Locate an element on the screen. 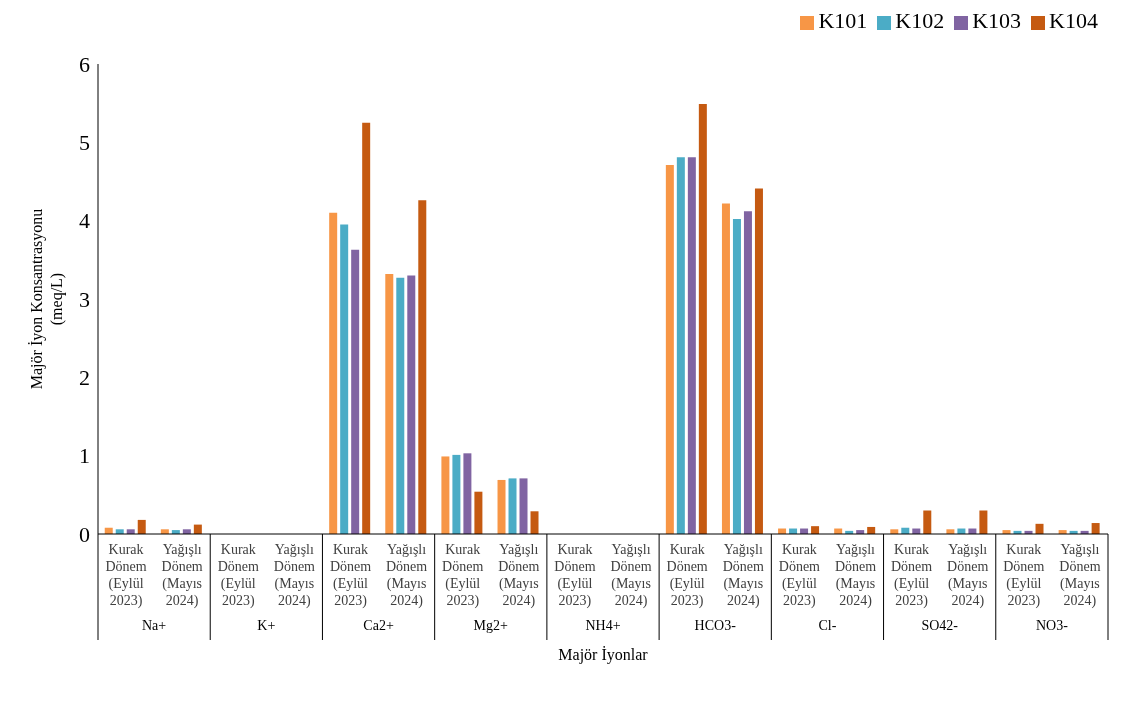 The height and width of the screenshot is (710, 1130). text: Mg2+ is located at coordinates (491, 625).